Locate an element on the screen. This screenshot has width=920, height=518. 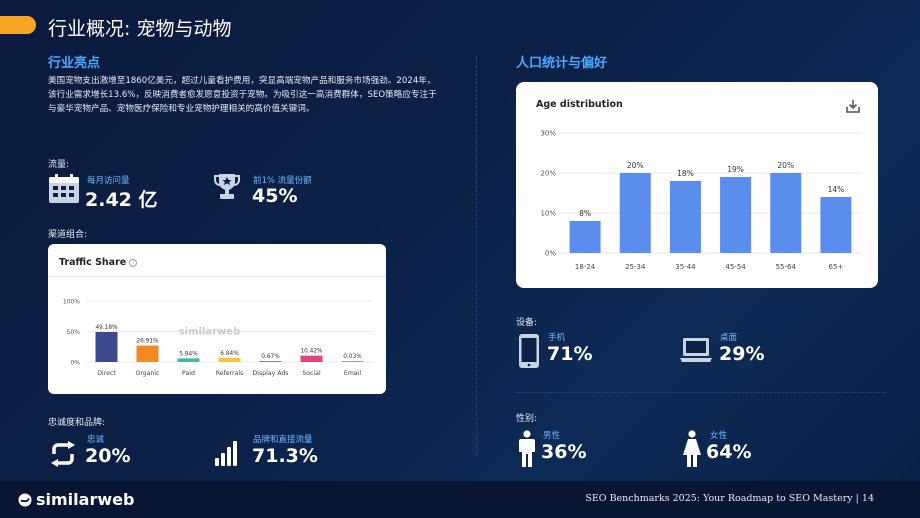
desktop-laptop-icon is located at coordinates (696, 352).